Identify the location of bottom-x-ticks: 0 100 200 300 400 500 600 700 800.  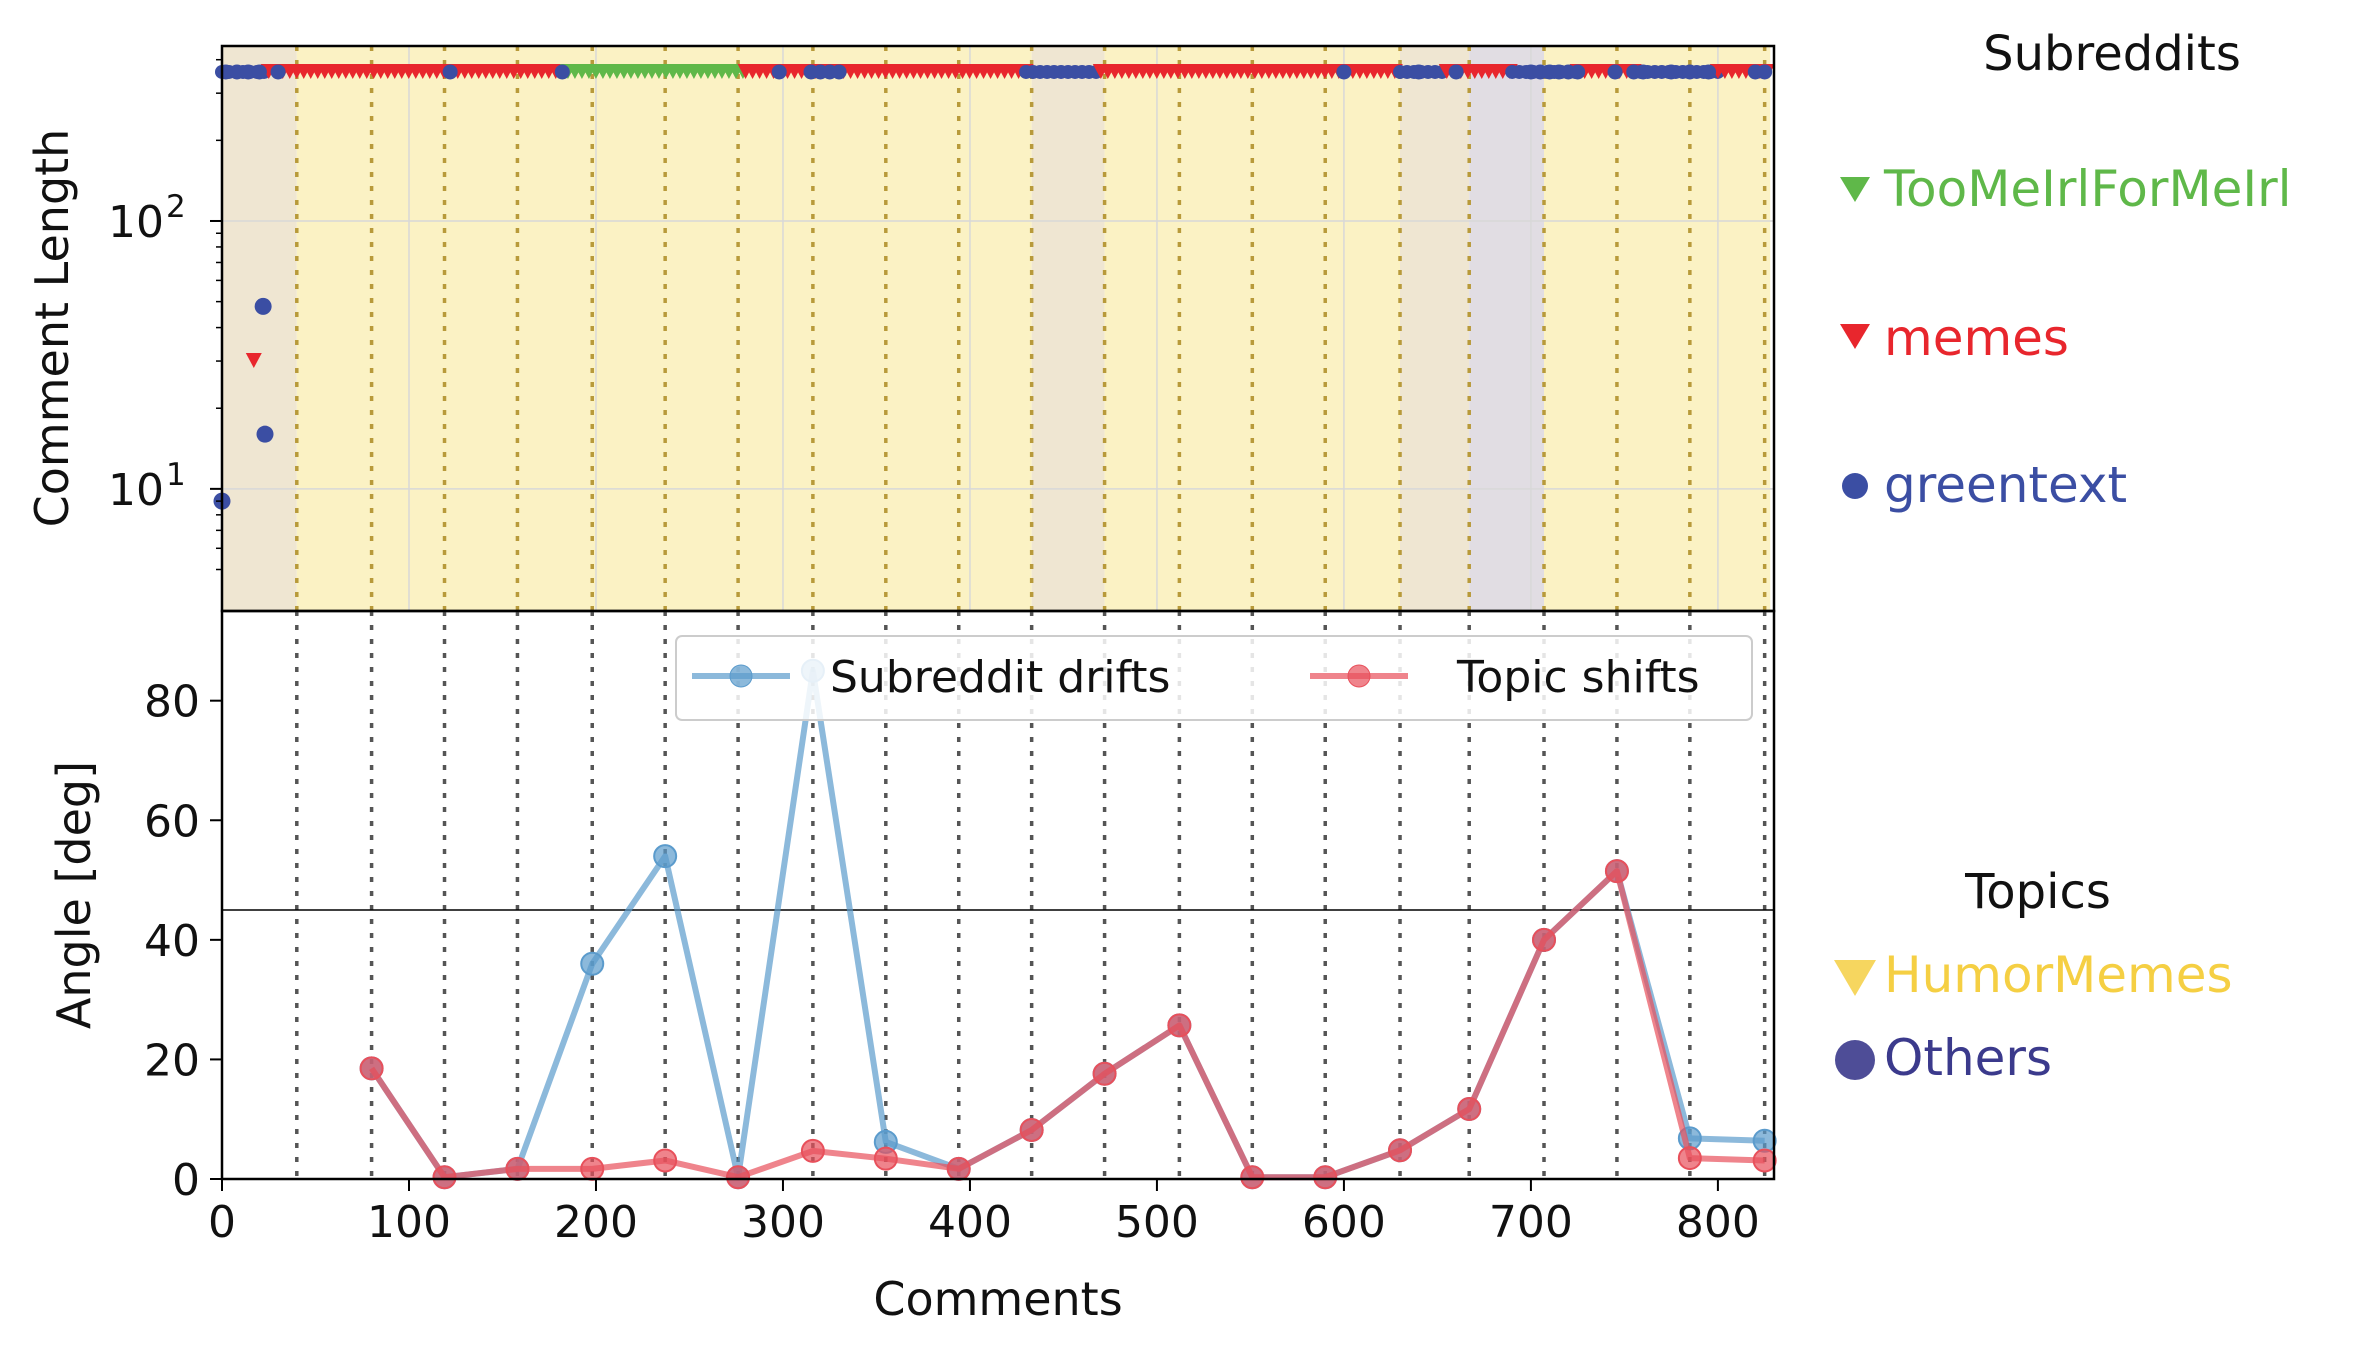
(984, 1213).